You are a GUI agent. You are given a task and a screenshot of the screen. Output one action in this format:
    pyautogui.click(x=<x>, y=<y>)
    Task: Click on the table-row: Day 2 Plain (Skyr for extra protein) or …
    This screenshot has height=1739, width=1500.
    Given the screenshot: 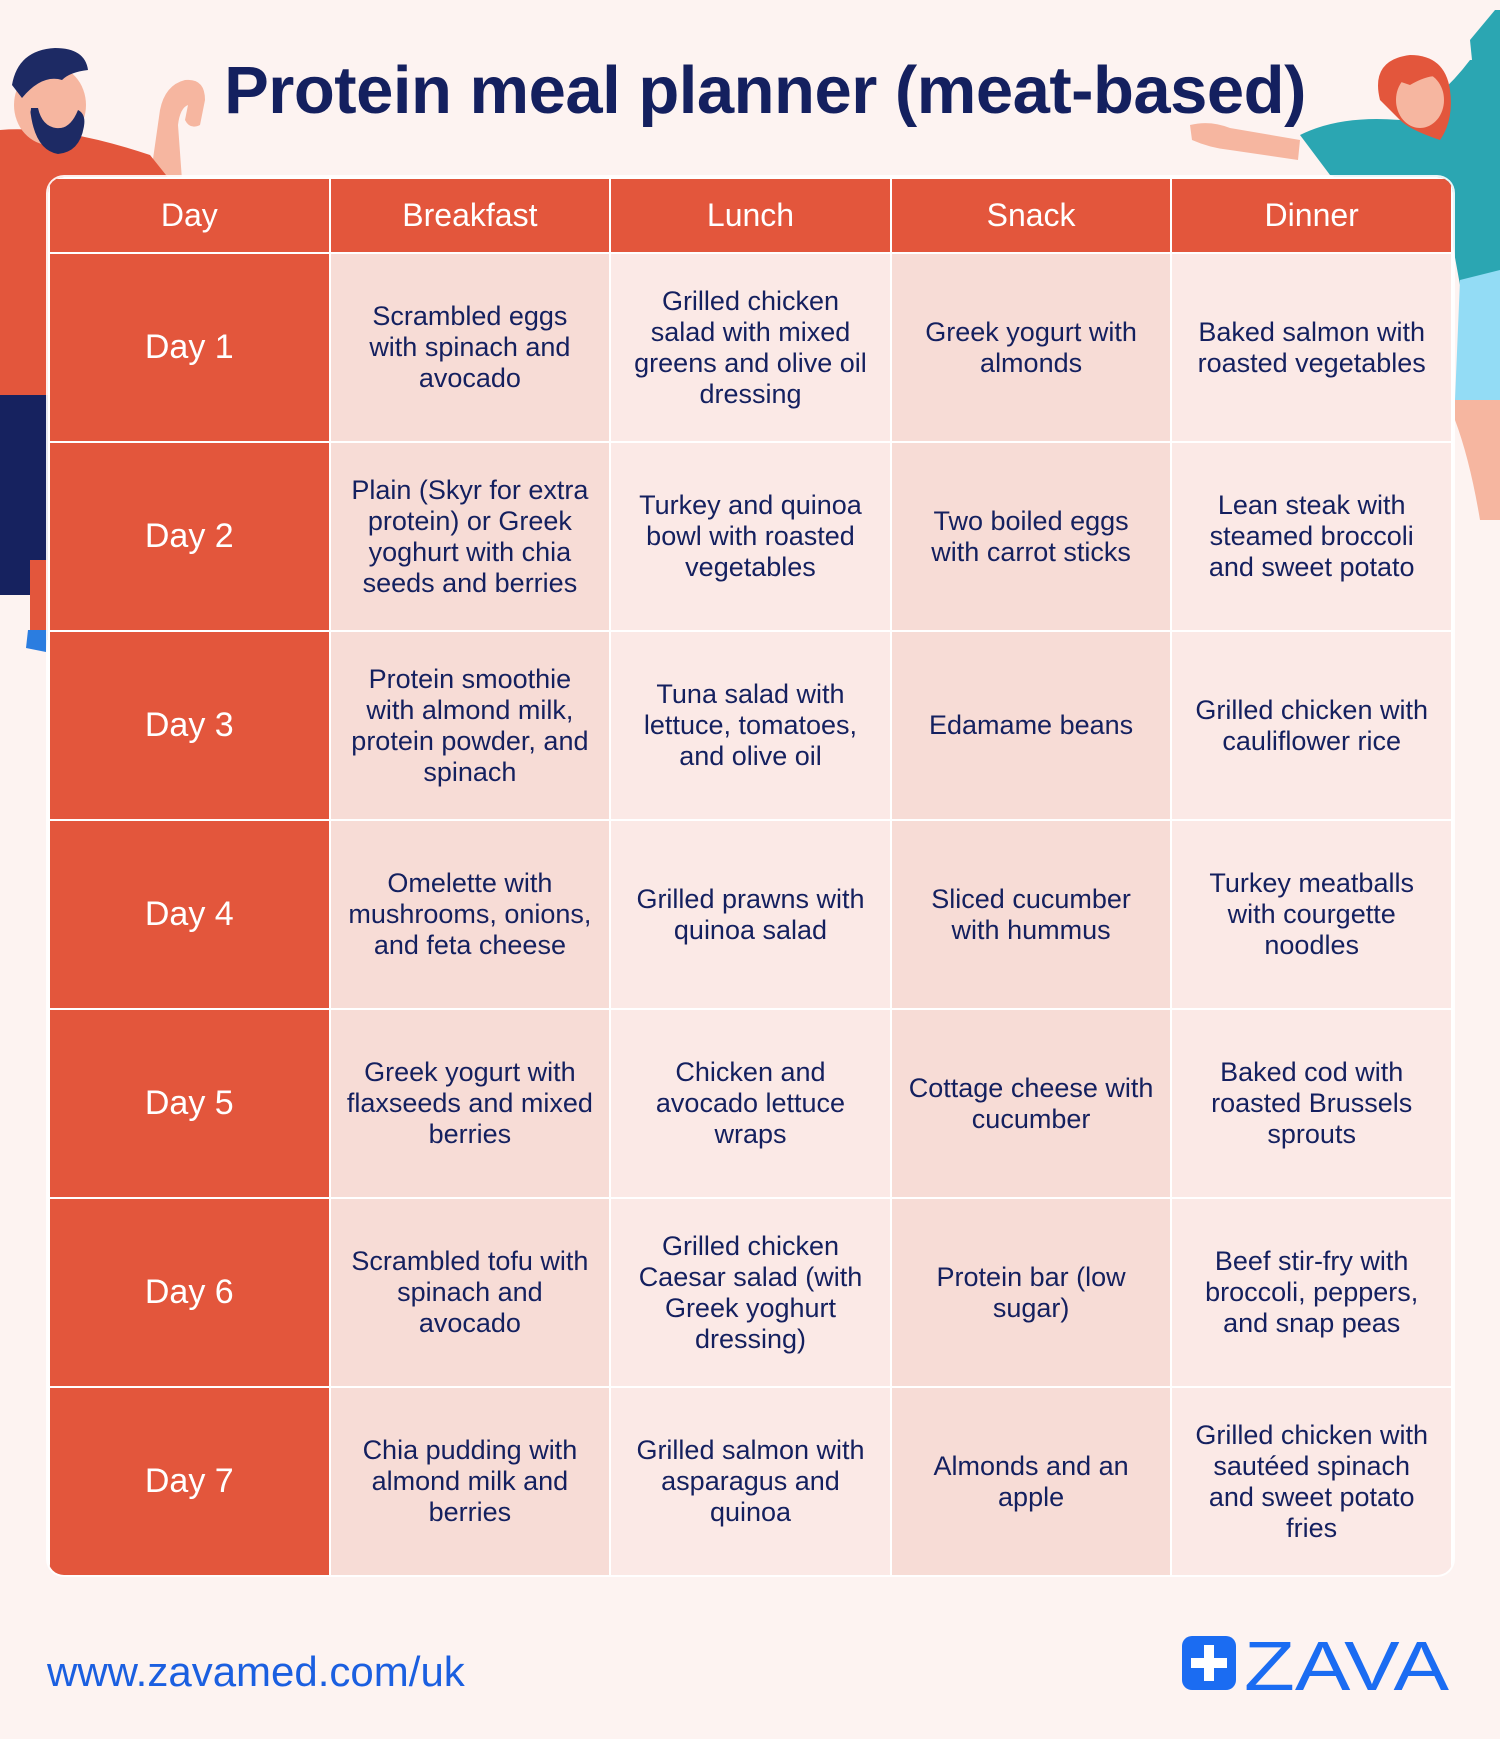 What is the action you would take?
    pyautogui.click(x=750, y=536)
    